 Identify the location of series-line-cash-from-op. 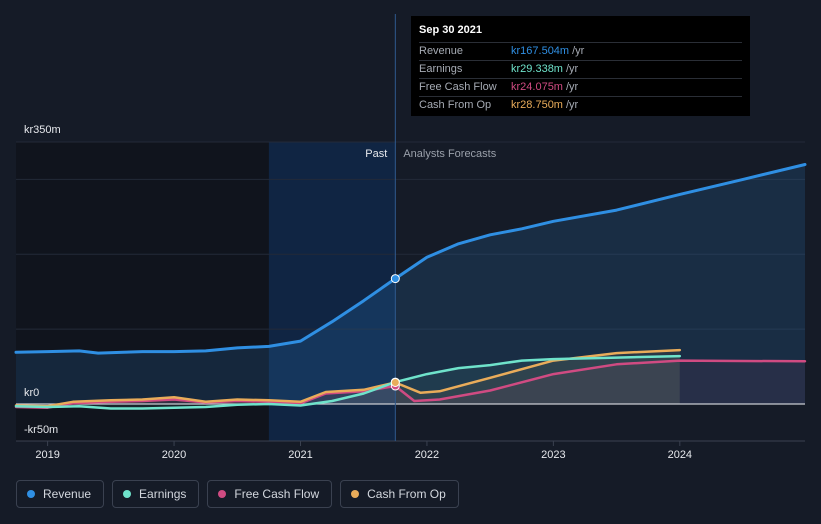
(348, 378).